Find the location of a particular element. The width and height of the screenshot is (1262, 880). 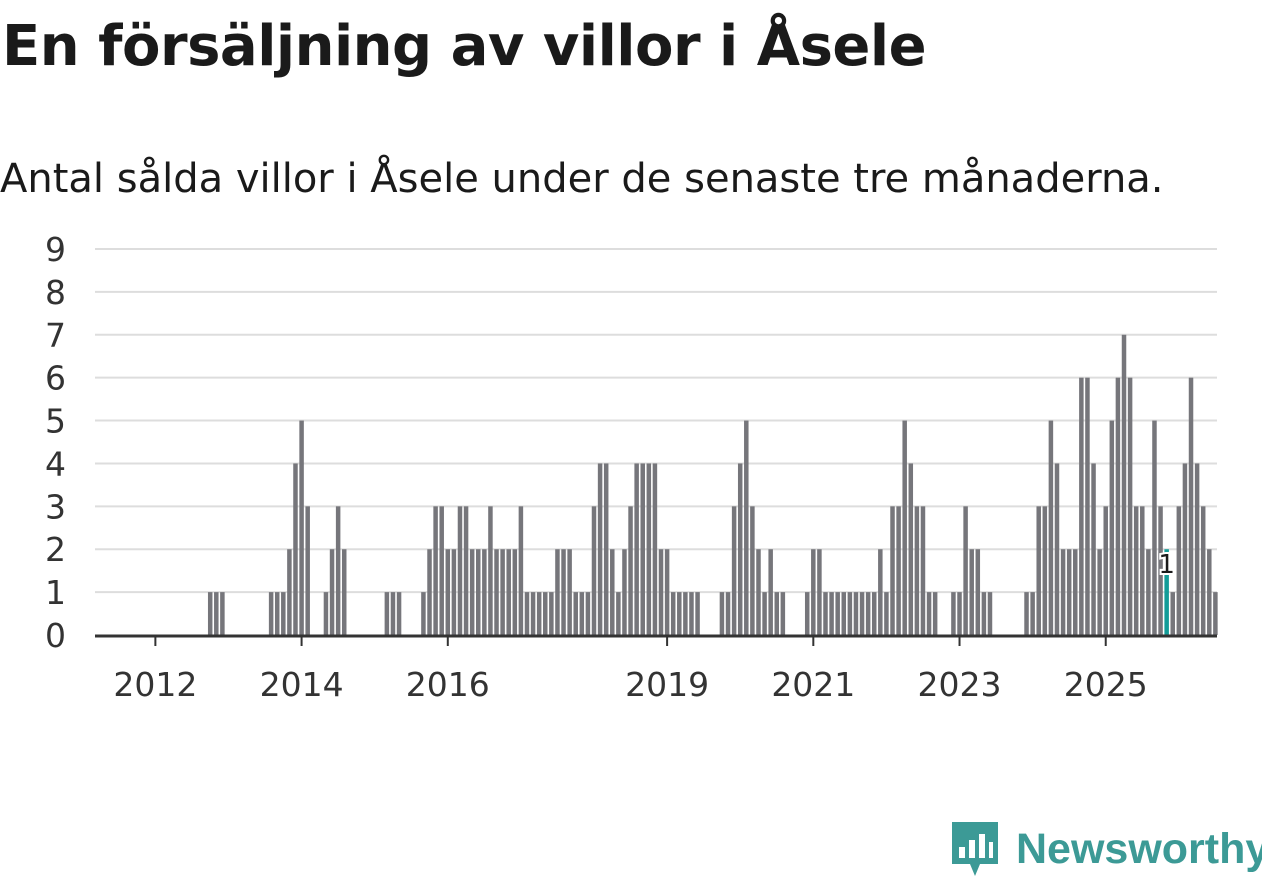

data-label: 1 is located at coordinates (1166, 565).